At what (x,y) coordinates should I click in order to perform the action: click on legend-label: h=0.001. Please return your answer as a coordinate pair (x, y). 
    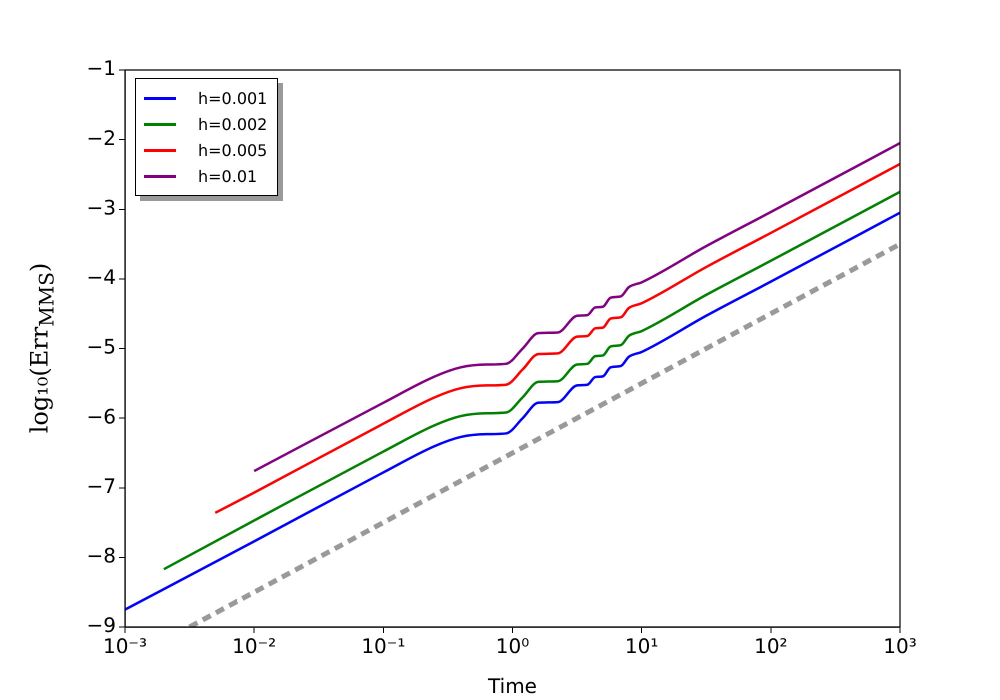
    Looking at the image, I should click on (233, 98).